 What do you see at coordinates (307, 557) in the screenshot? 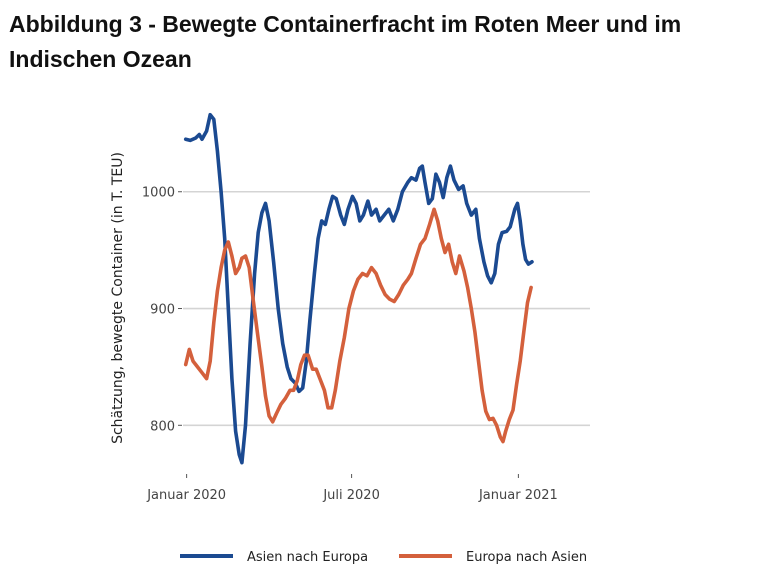
I see `legend-label-1: Asien nach Europa` at bounding box center [307, 557].